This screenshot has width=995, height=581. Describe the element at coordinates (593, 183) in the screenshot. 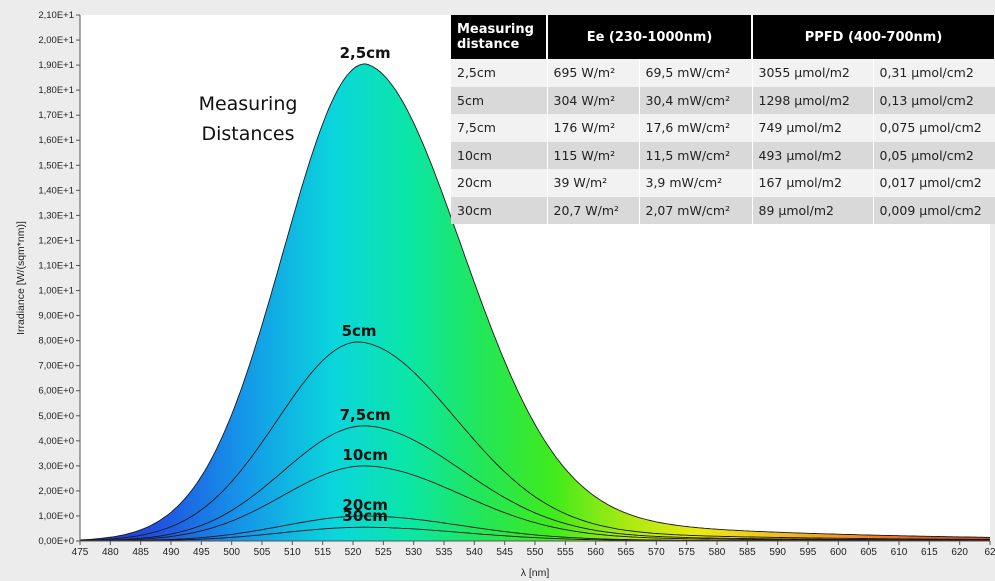

I see `table-cell: 39 W/m²` at that location.